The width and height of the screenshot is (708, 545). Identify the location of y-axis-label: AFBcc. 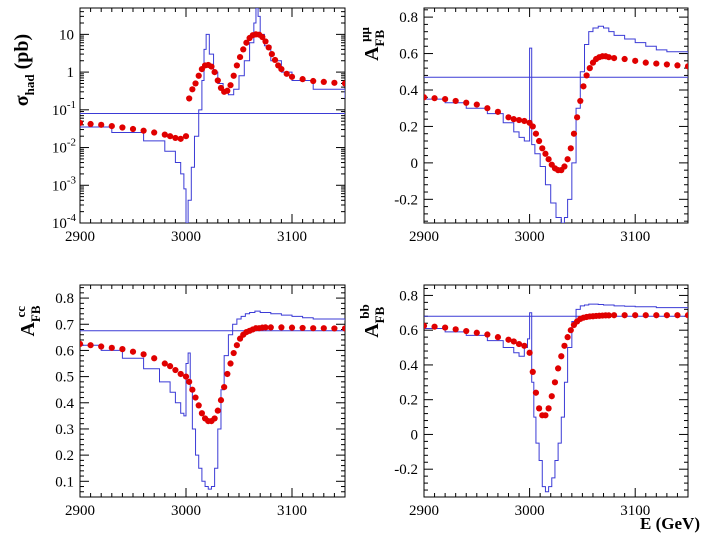
(28, 320).